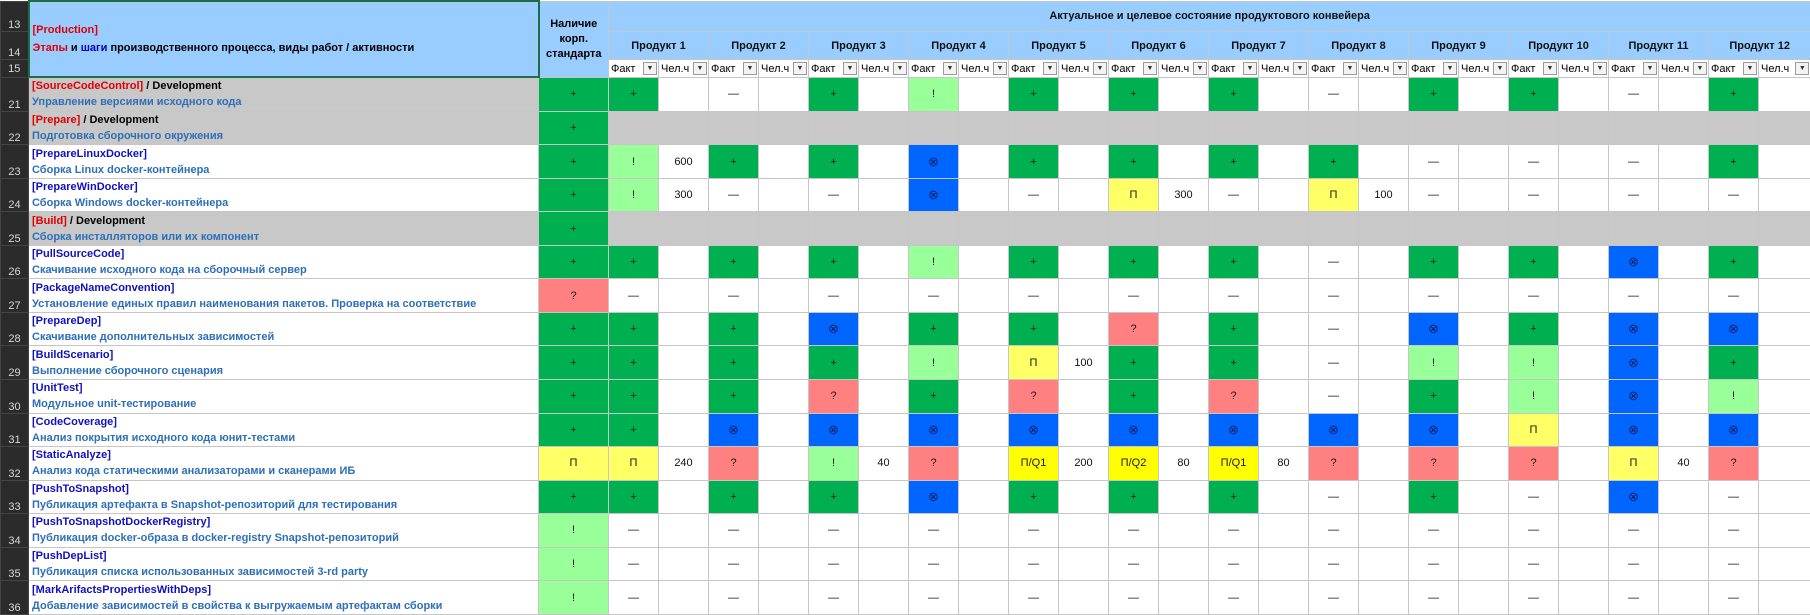 Image resolution: width=1810 pixels, height=615 pixels. Describe the element at coordinates (1058, 45) in the screenshot. I see `product-header: Продукт 5` at that location.